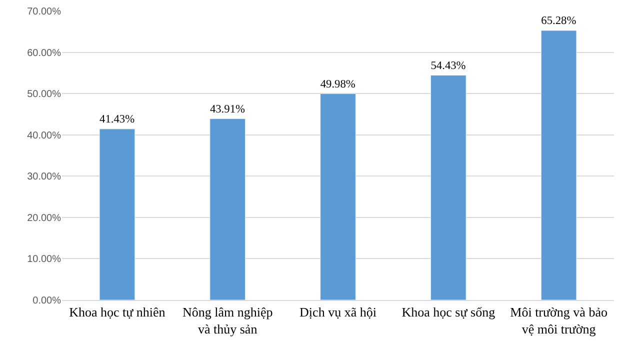 Image resolution: width=620 pixels, height=350 pixels. Describe the element at coordinates (44, 218) in the screenshot. I see `y-tick-label: 20.00%` at that location.